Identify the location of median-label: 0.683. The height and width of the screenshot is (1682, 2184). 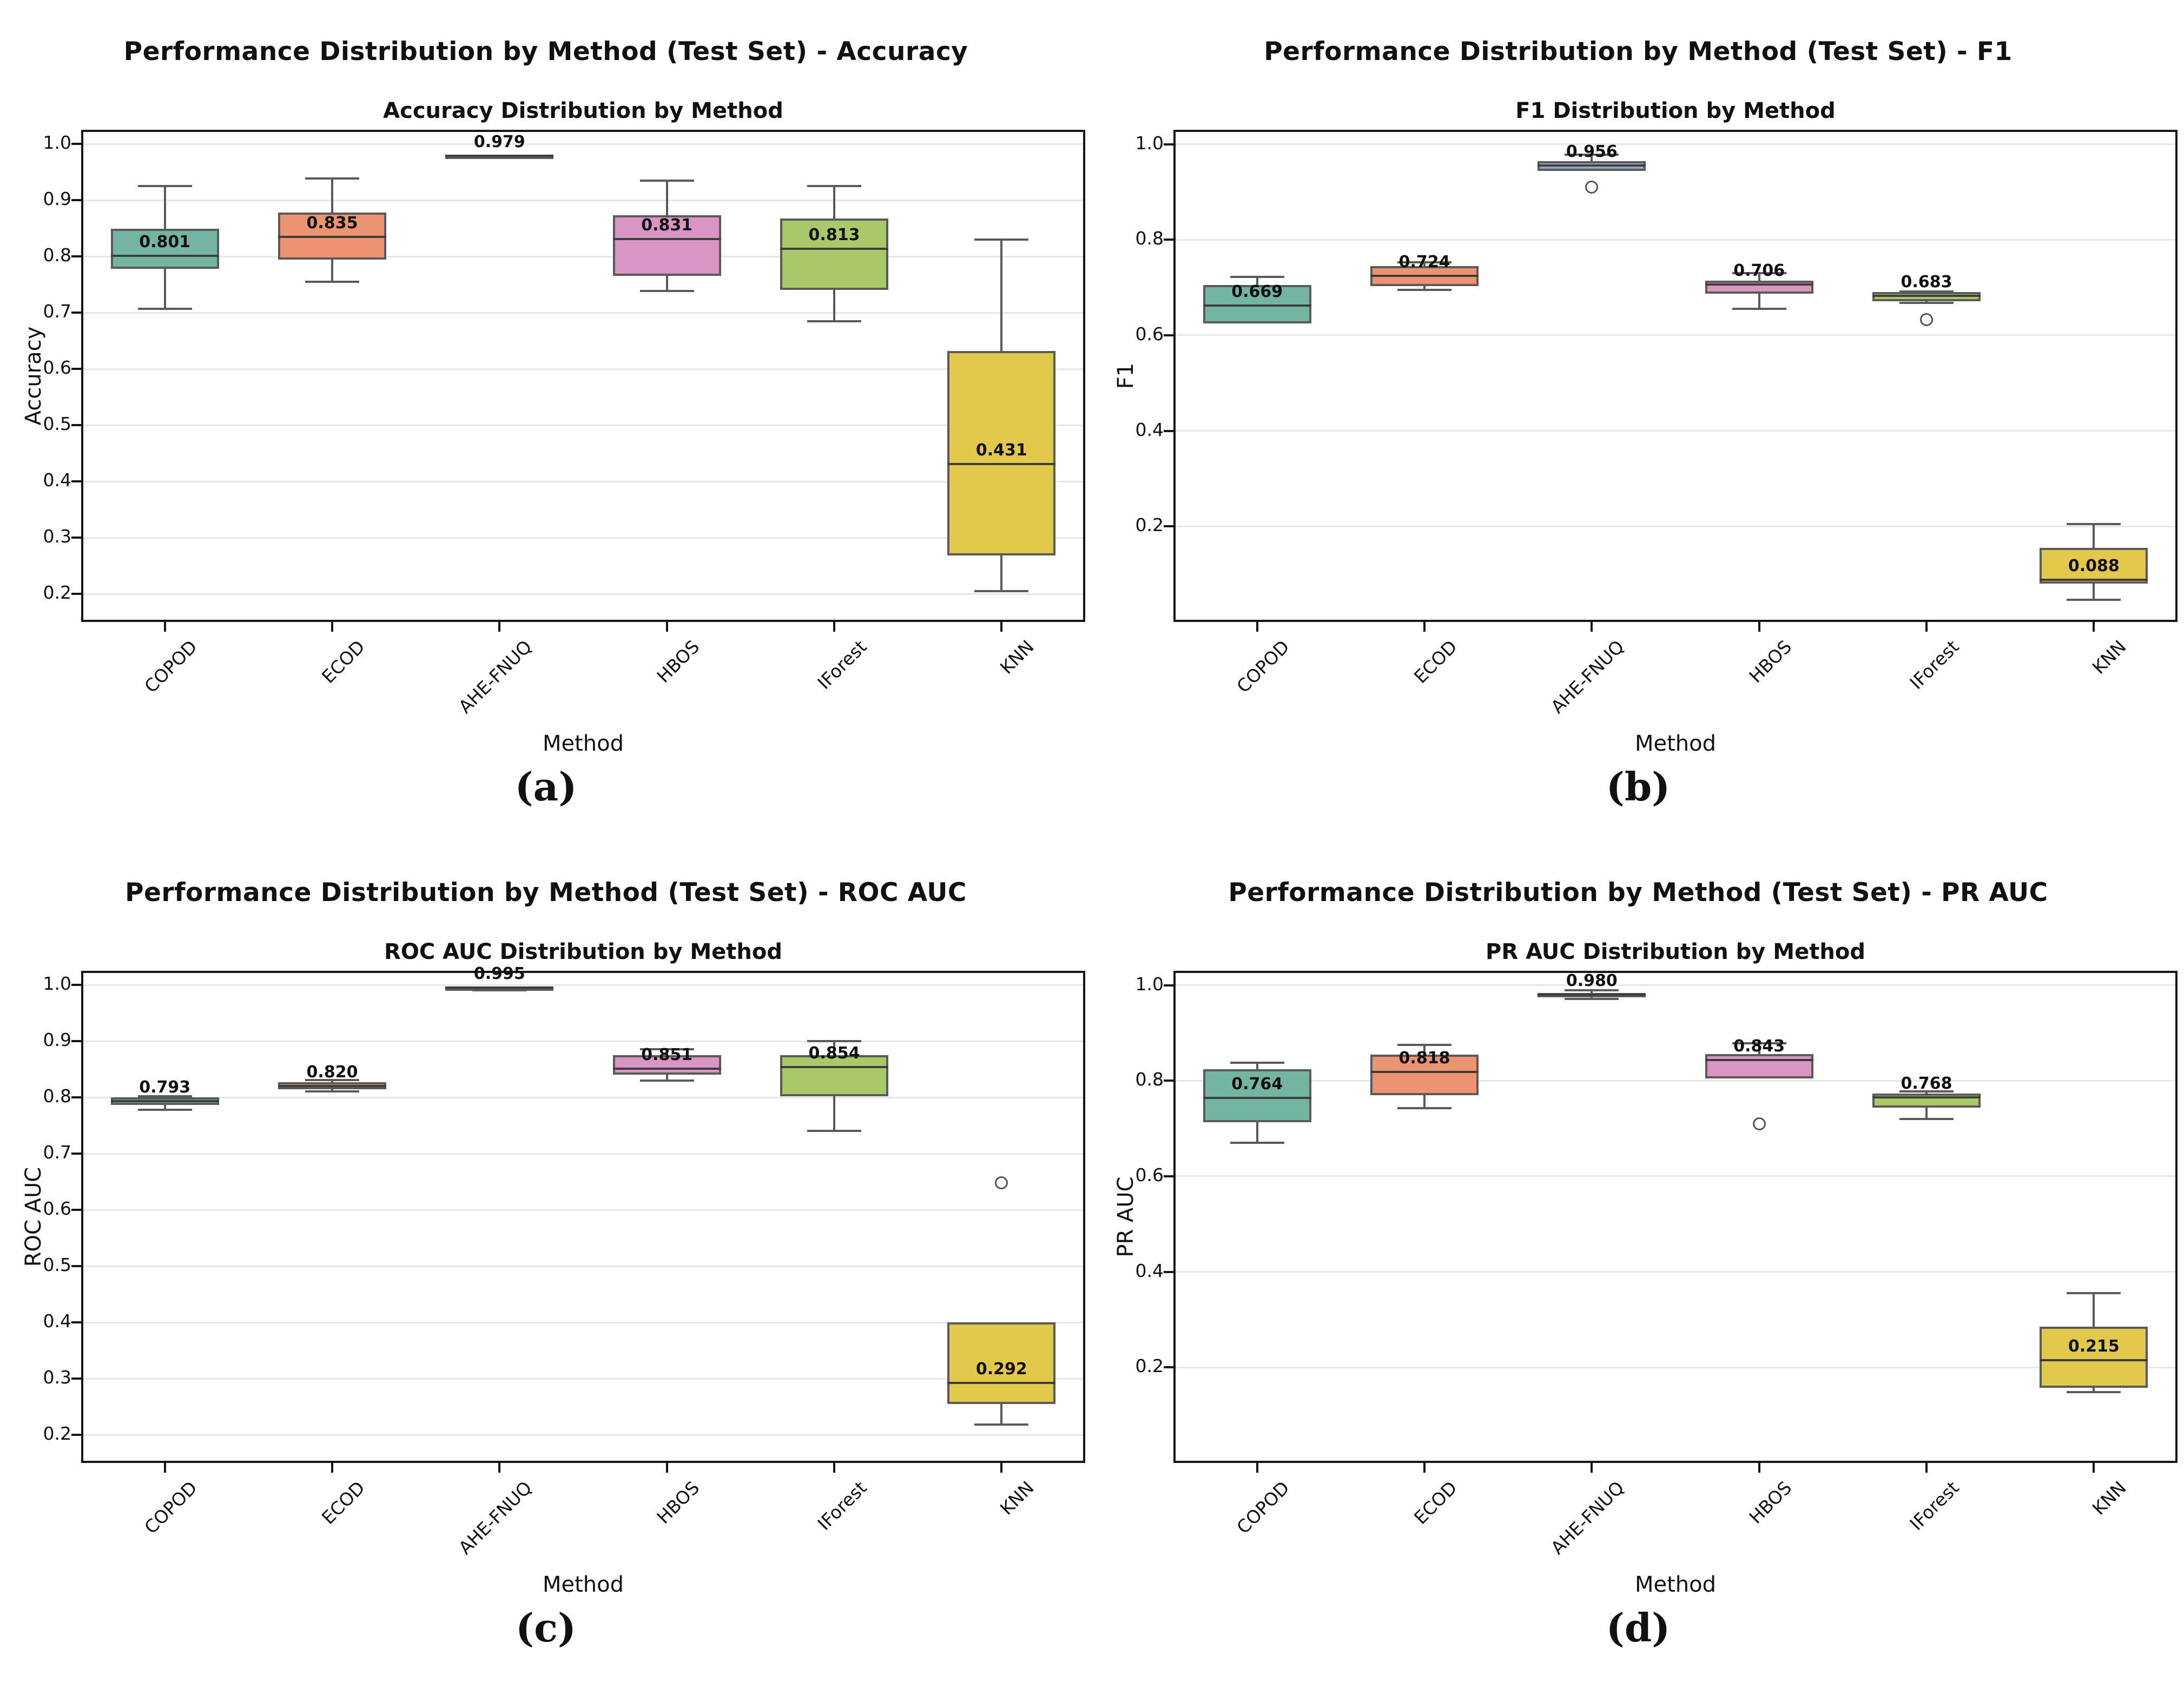
(1927, 282).